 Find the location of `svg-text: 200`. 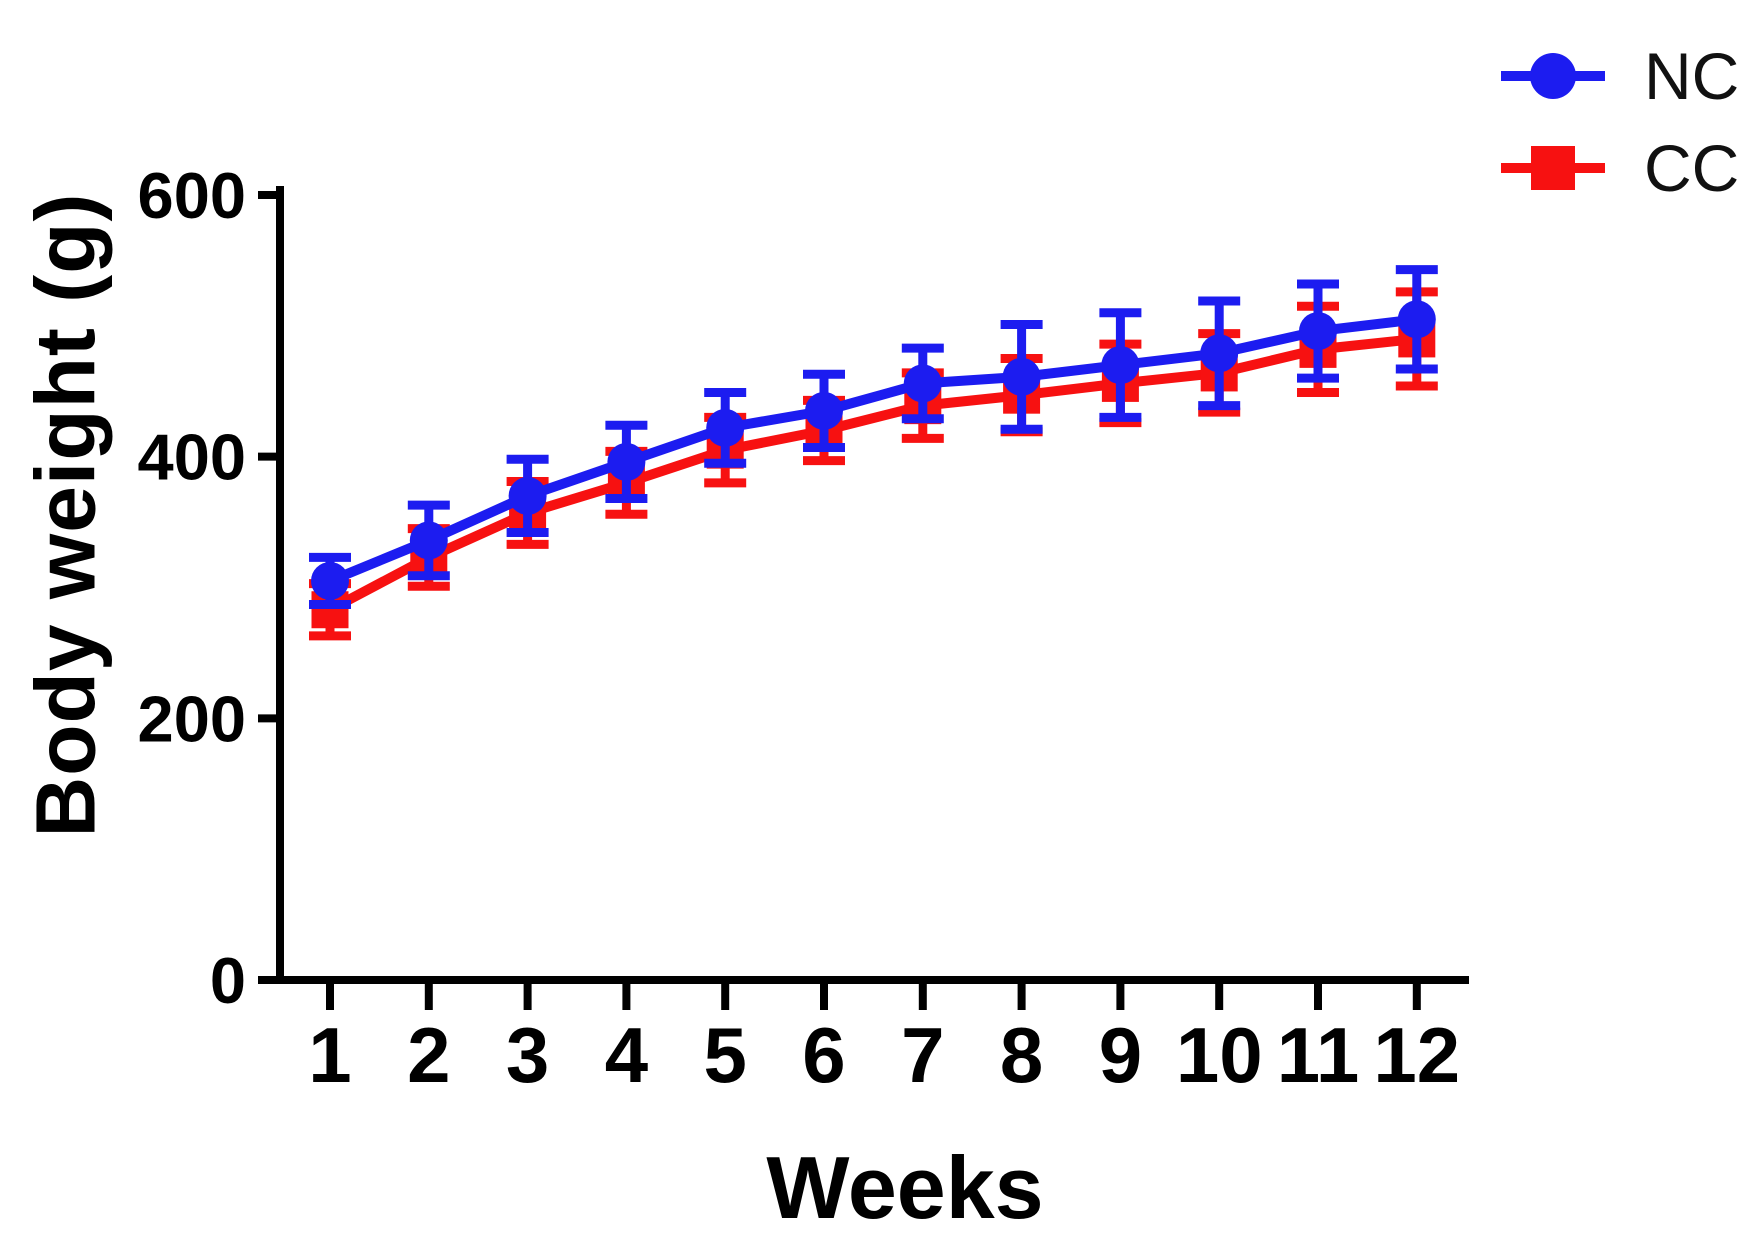

svg-text: 200 is located at coordinates (192, 718).